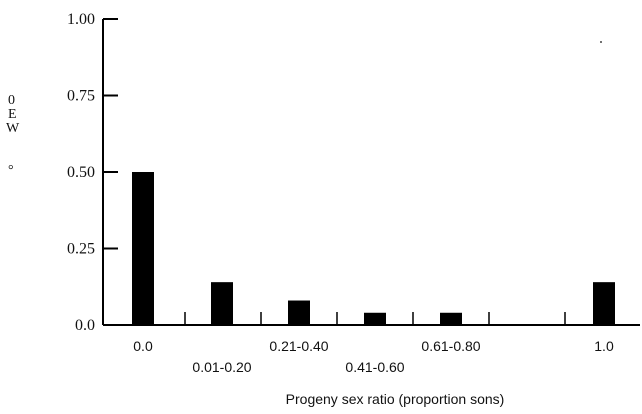 Image resolution: width=642 pixels, height=414 pixels. I want to click on x-tick-label: 0.61-0.80, so click(450, 346).